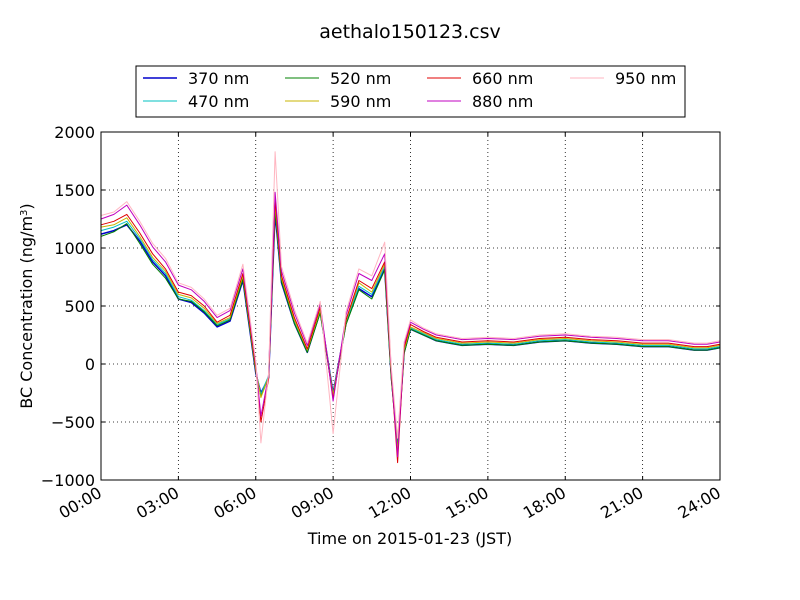 This screenshot has width=800, height=600. What do you see at coordinates (74, 132) in the screenshot?
I see `y-tick-label: 2000` at bounding box center [74, 132].